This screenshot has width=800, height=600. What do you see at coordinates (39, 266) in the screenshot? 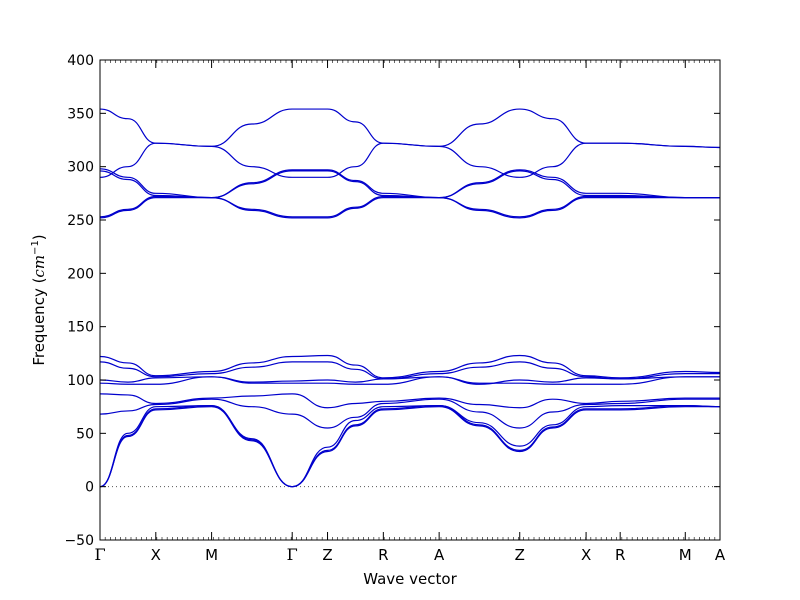
I see `y-axis-unit: cm` at bounding box center [39, 266].